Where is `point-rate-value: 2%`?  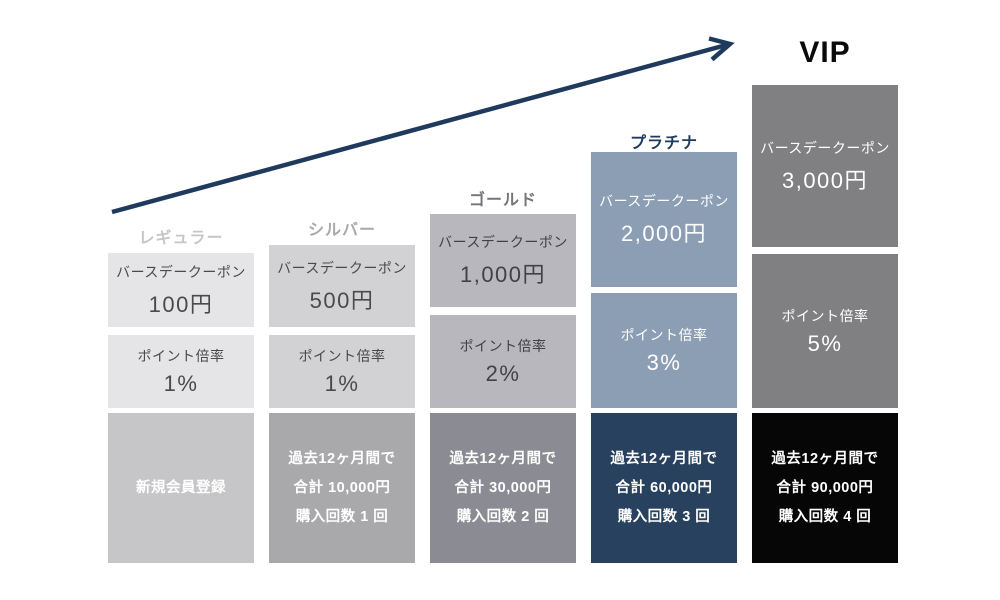
point-rate-value: 2% is located at coordinates (503, 373).